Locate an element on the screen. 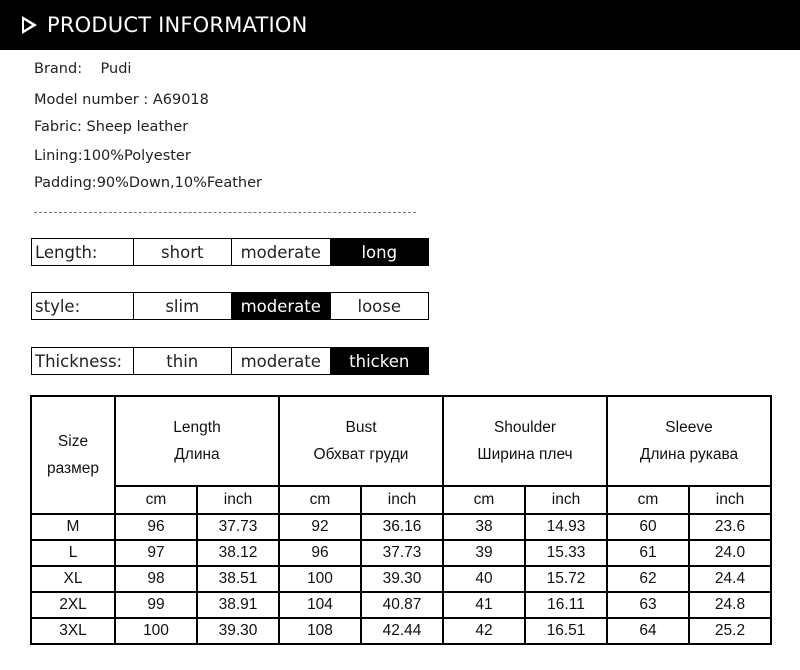  table-cell: 39 is located at coordinates (484, 553).